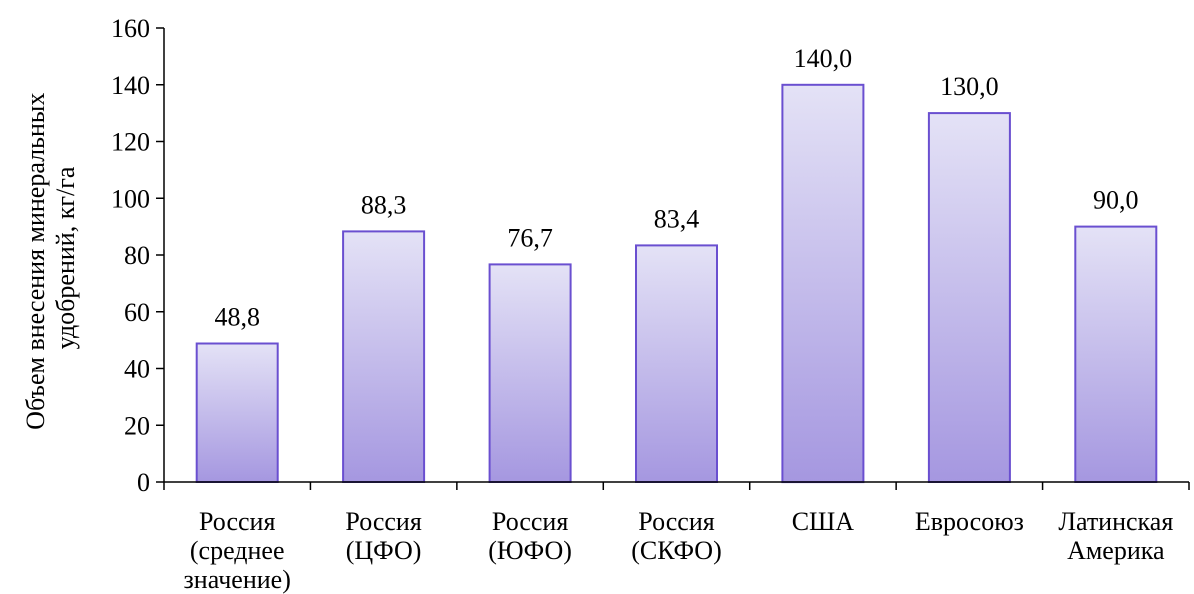 The image size is (1194, 594). I want to click on y-tick-label-0: 0, so click(143, 482).